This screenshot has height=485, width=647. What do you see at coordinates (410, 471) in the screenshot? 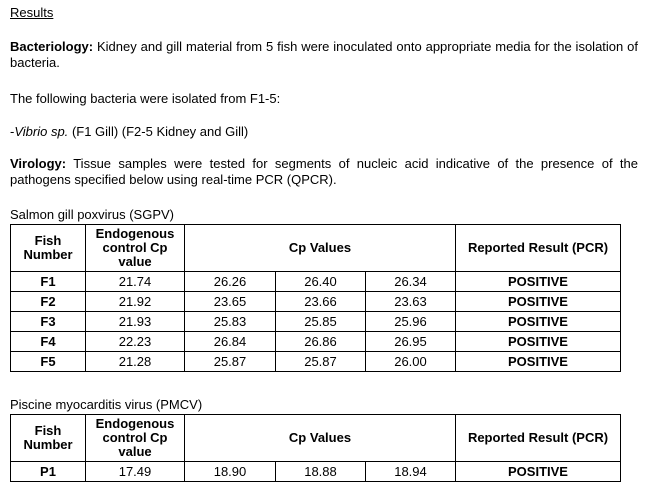
I see `cp-value-cell: 18.94` at bounding box center [410, 471].